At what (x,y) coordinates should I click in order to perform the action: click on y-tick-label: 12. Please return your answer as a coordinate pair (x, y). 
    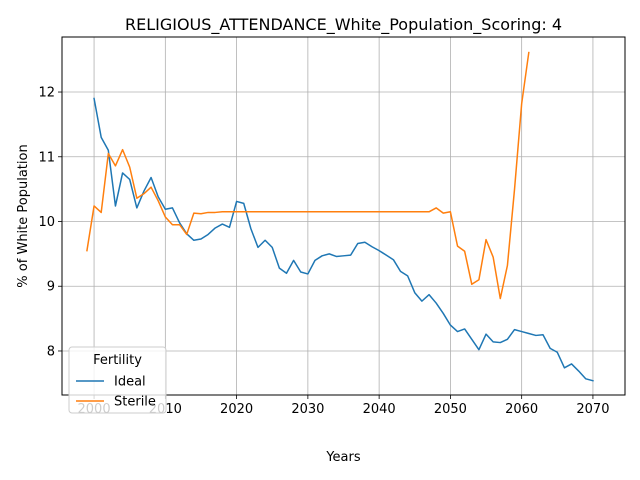
    Looking at the image, I should click on (46, 93).